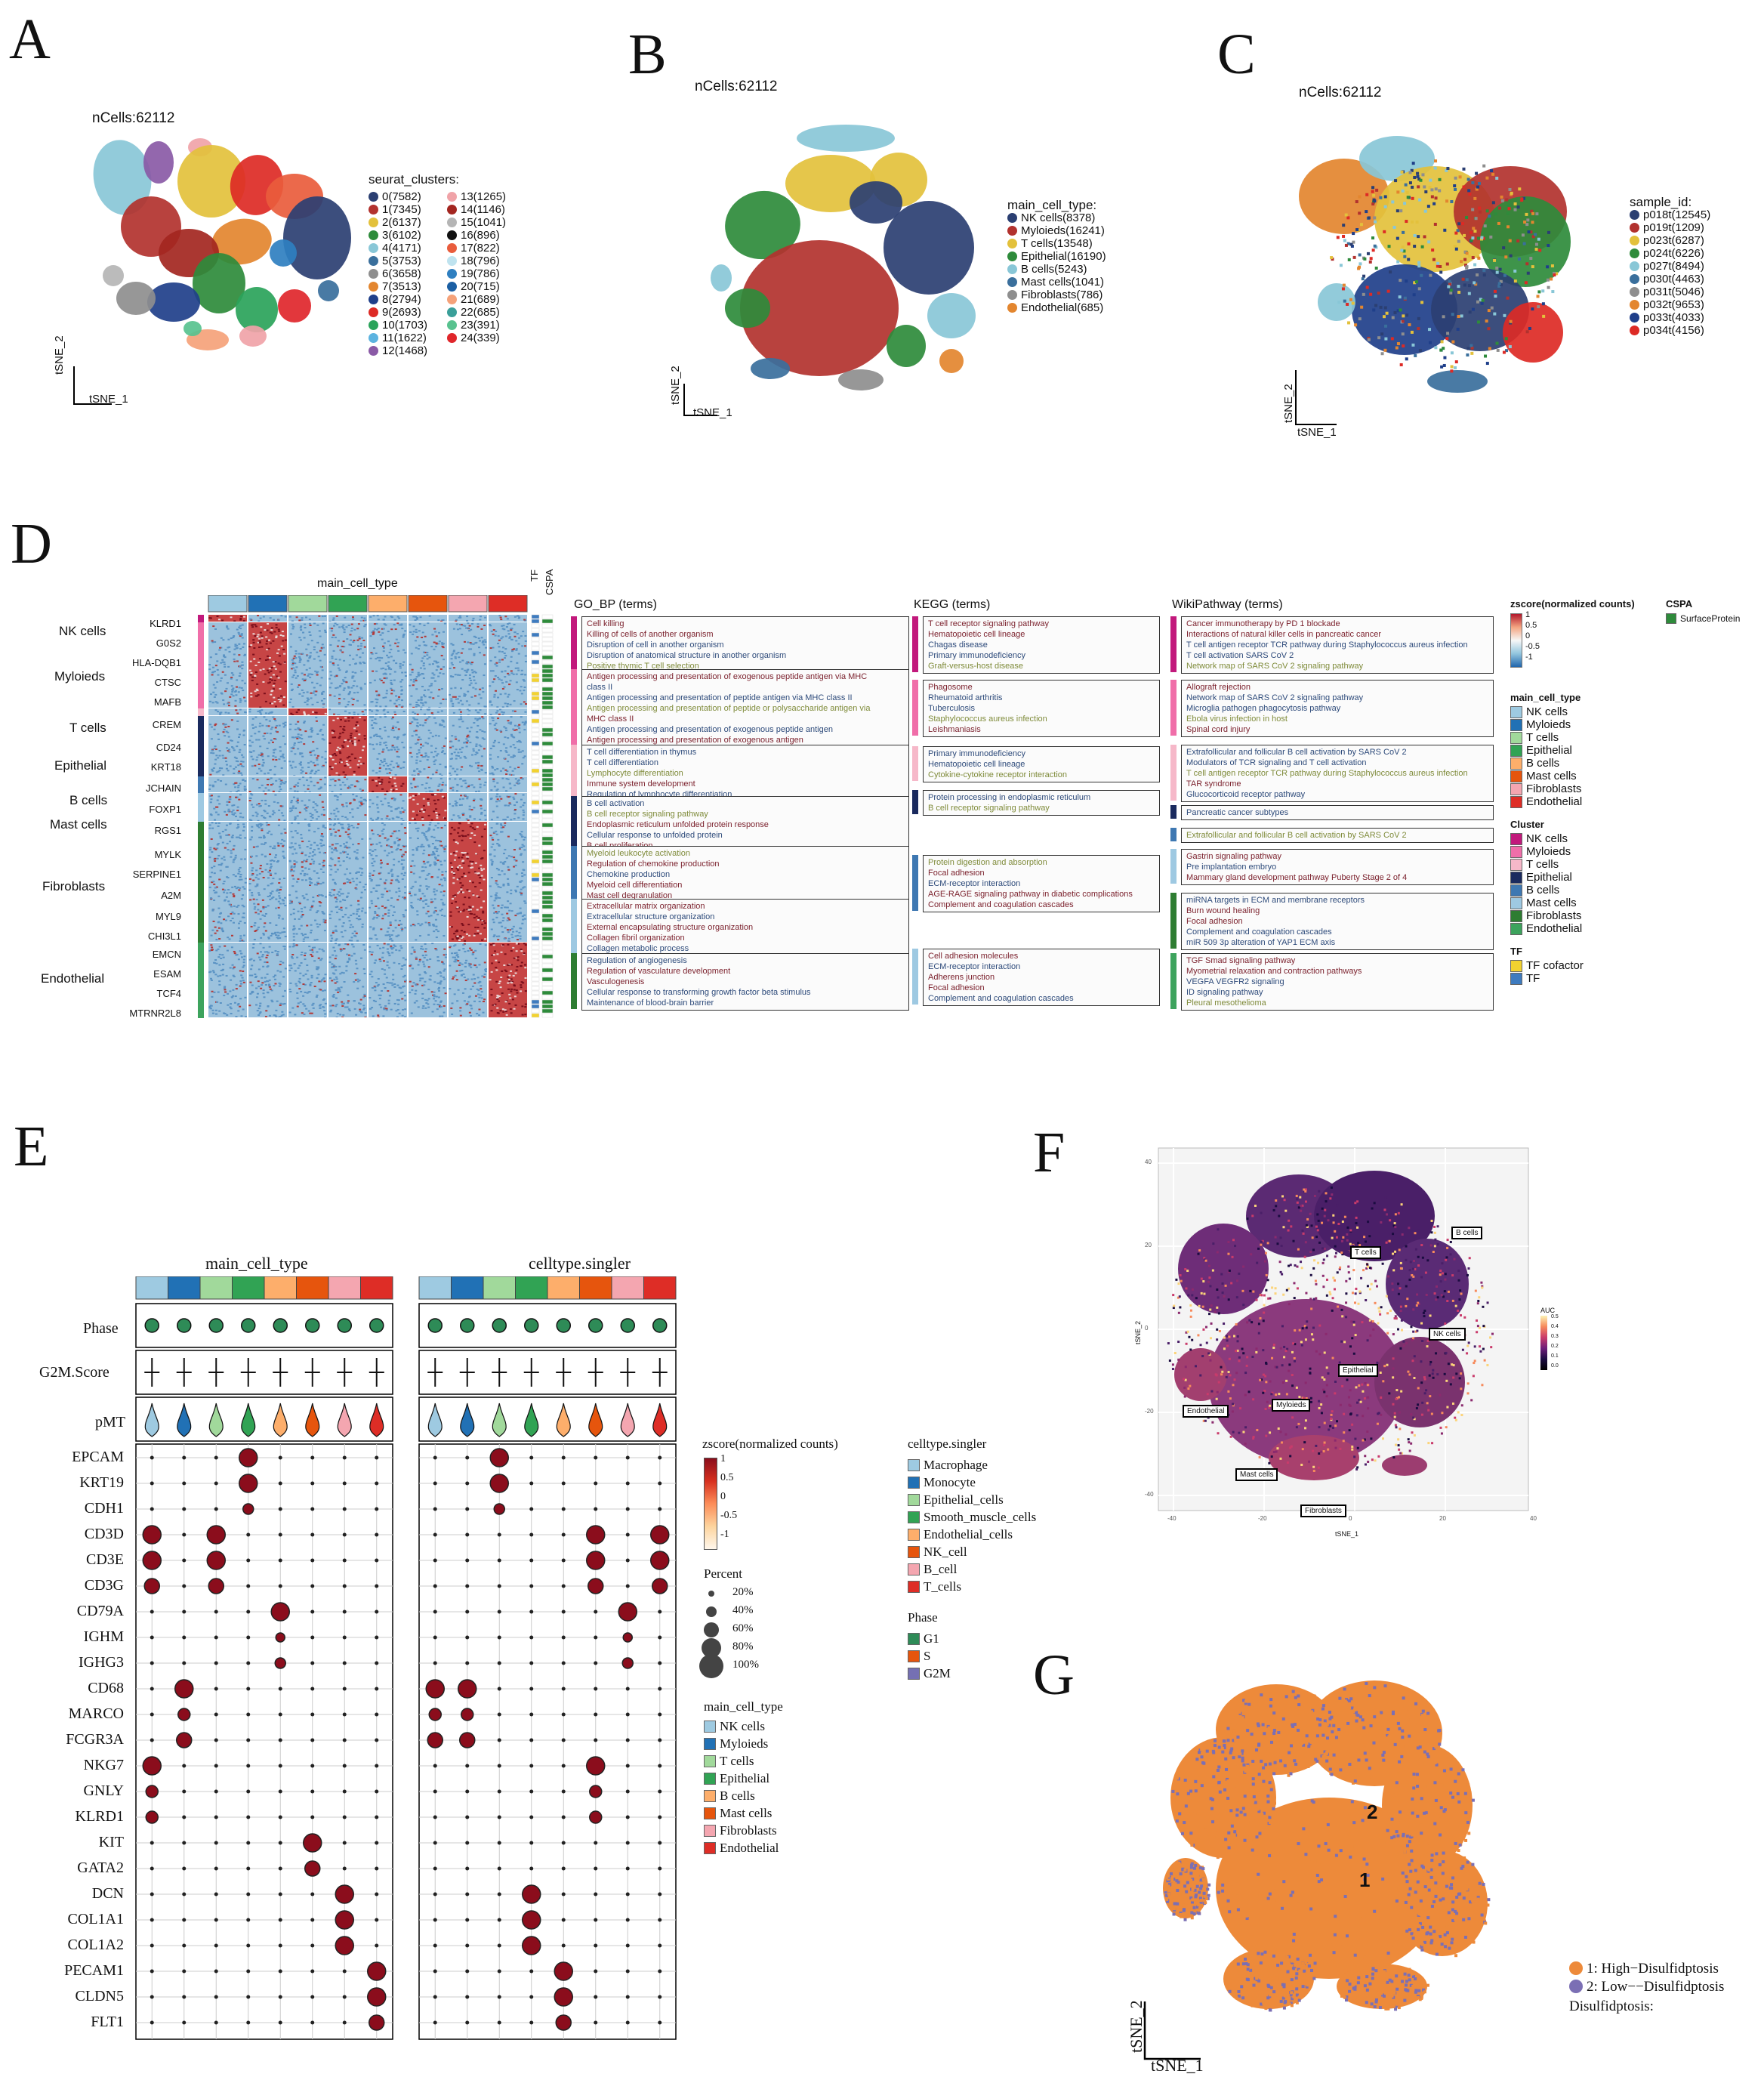  What do you see at coordinates (1533, 332) in the screenshot?
I see `cluster-blob` at bounding box center [1533, 332].